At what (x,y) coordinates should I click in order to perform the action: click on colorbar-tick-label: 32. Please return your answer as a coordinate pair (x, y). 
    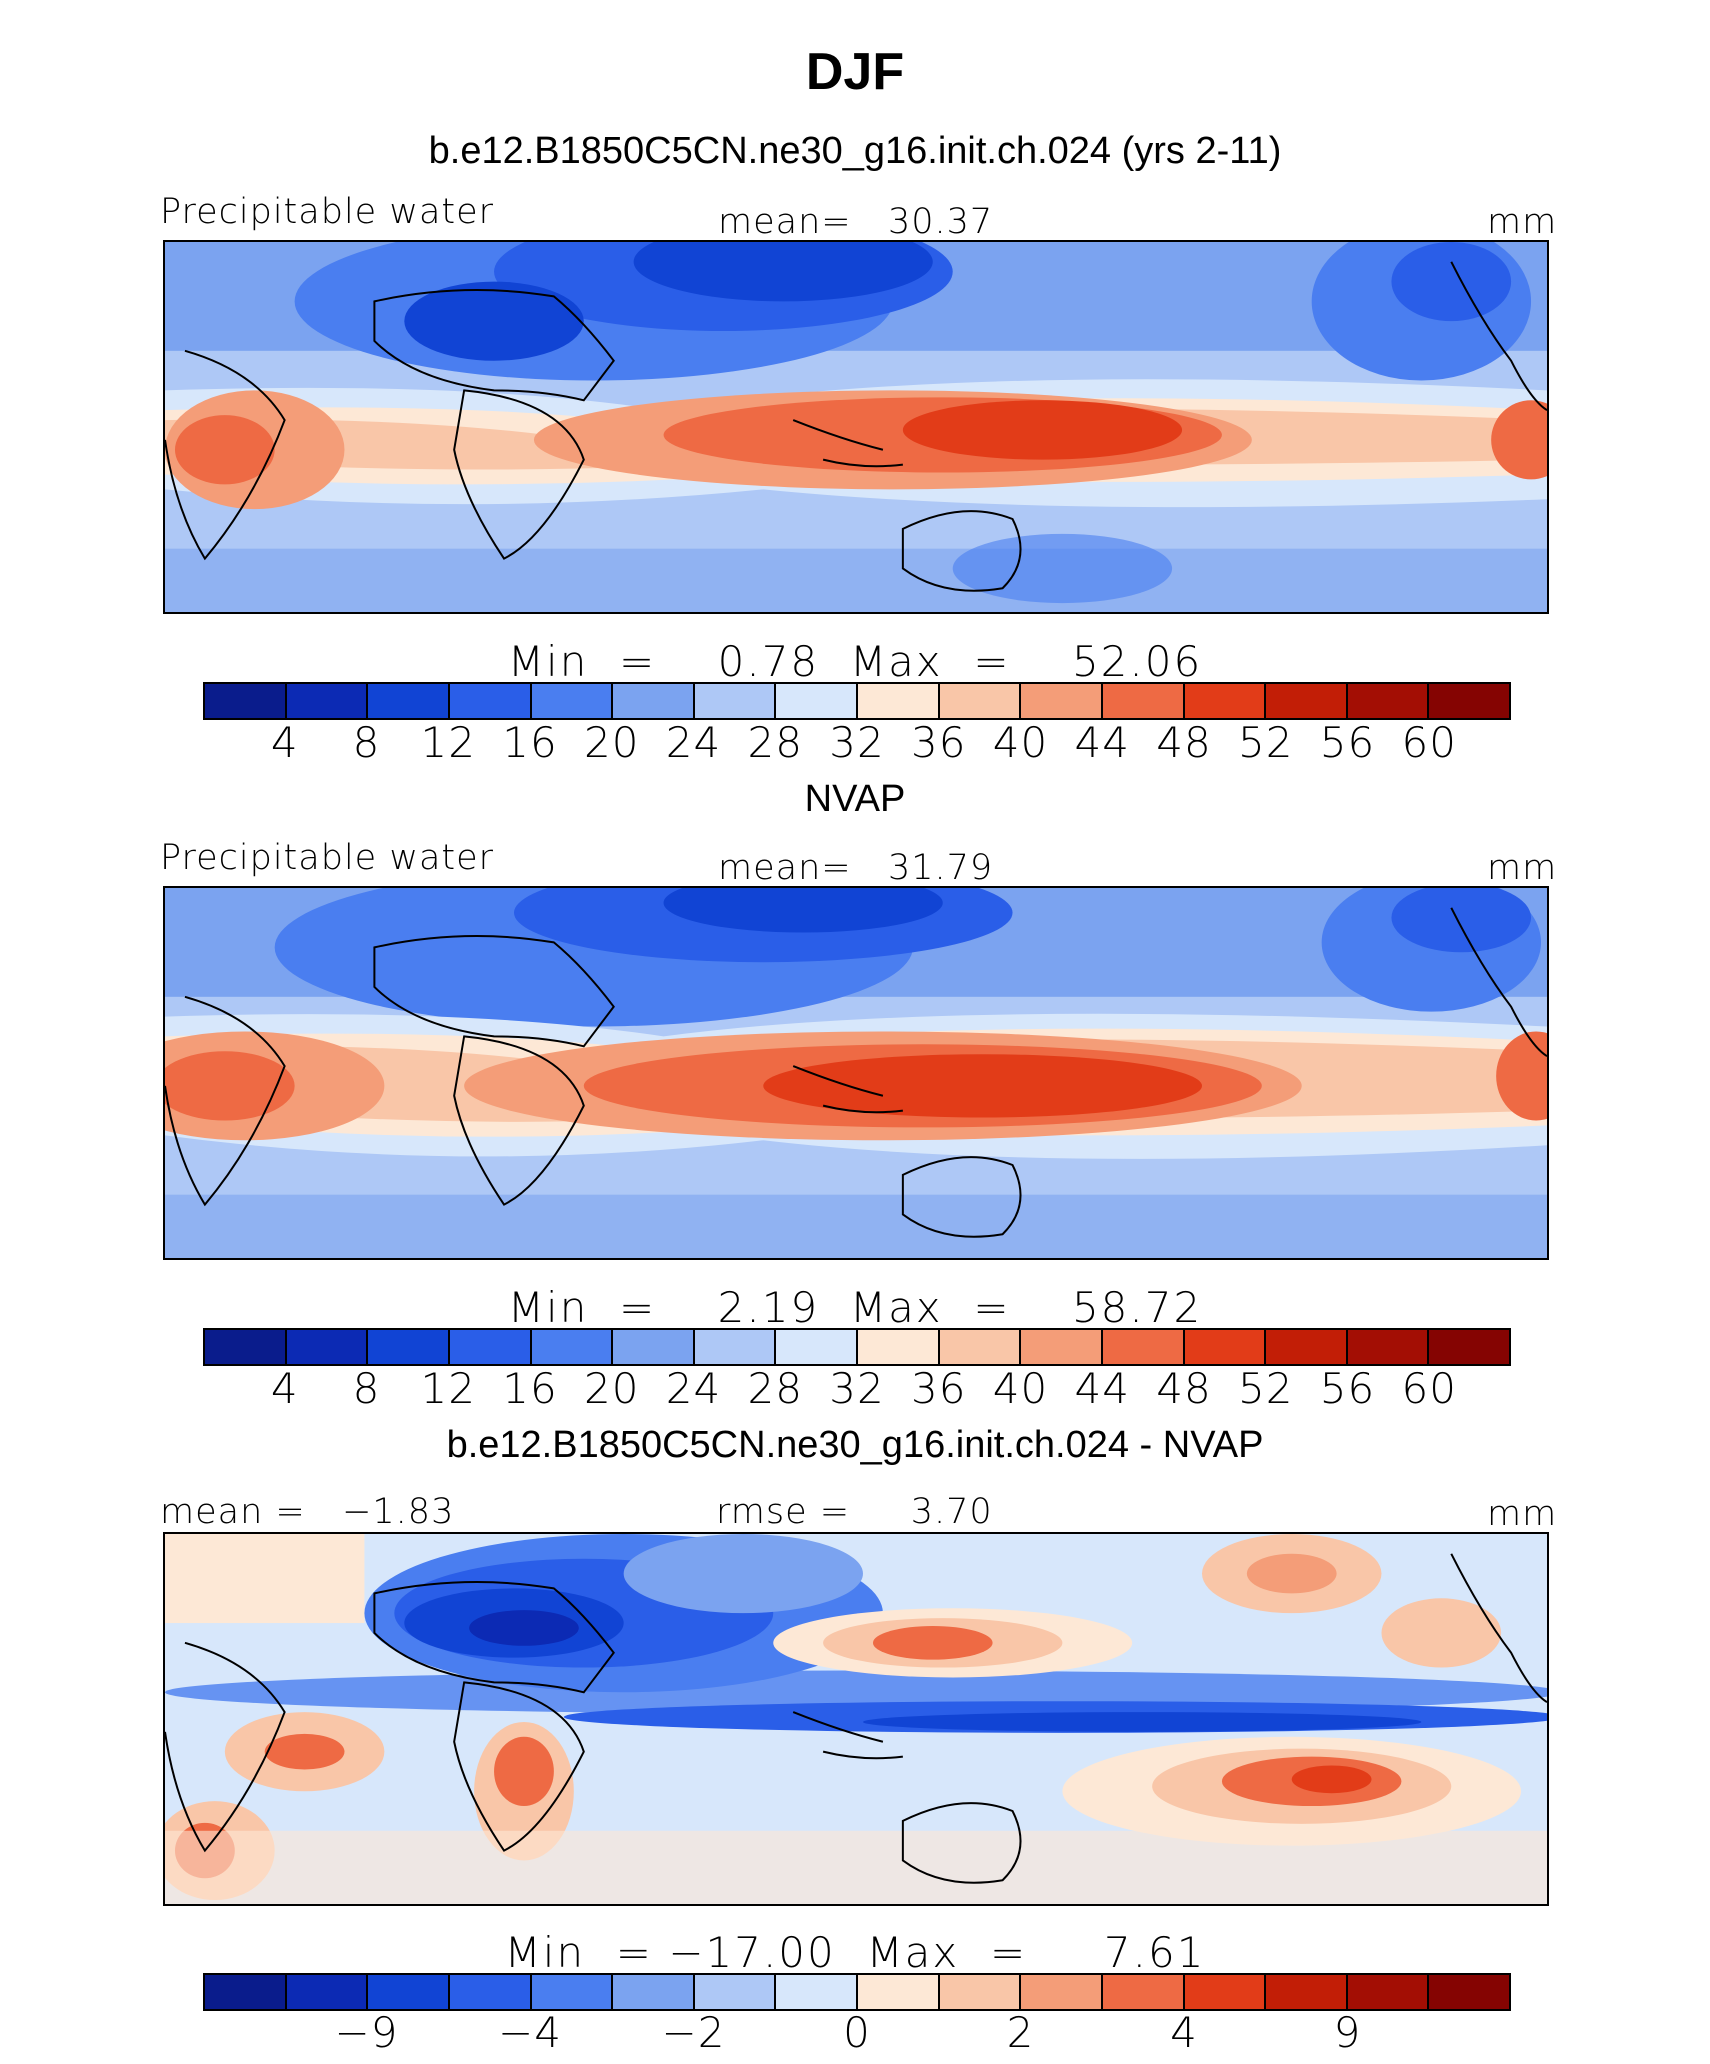
    Looking at the image, I should click on (857, 742).